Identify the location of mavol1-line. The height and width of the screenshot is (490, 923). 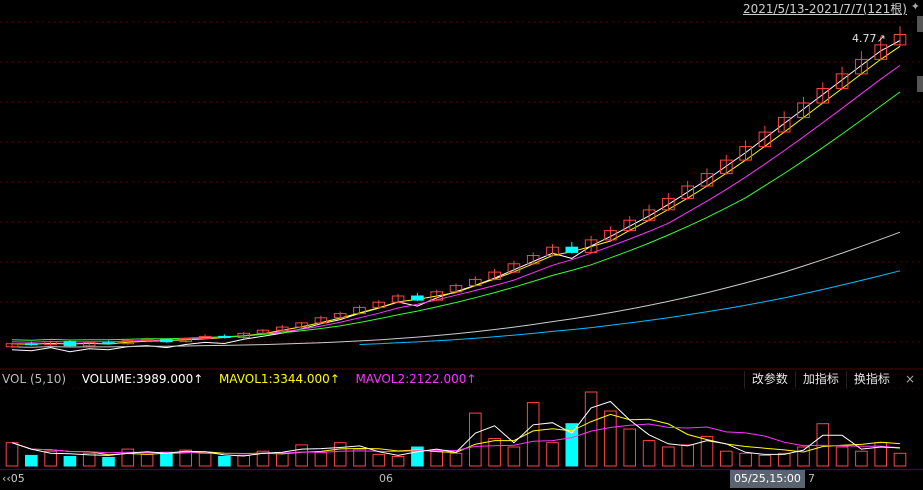
(456, 434).